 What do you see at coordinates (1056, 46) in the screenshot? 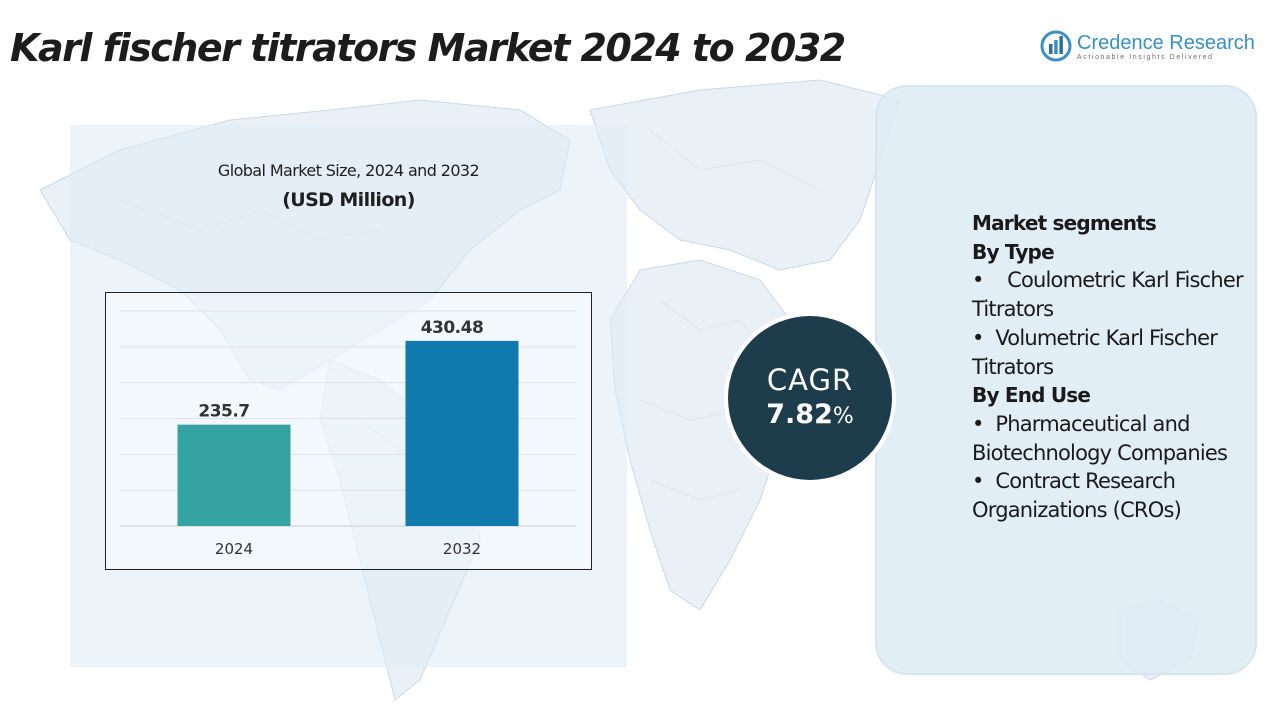
I see `logo-mark-icon` at bounding box center [1056, 46].